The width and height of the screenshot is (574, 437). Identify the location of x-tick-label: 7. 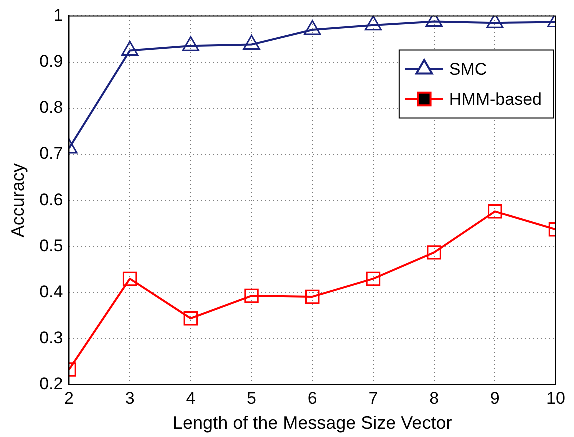
(373, 398).